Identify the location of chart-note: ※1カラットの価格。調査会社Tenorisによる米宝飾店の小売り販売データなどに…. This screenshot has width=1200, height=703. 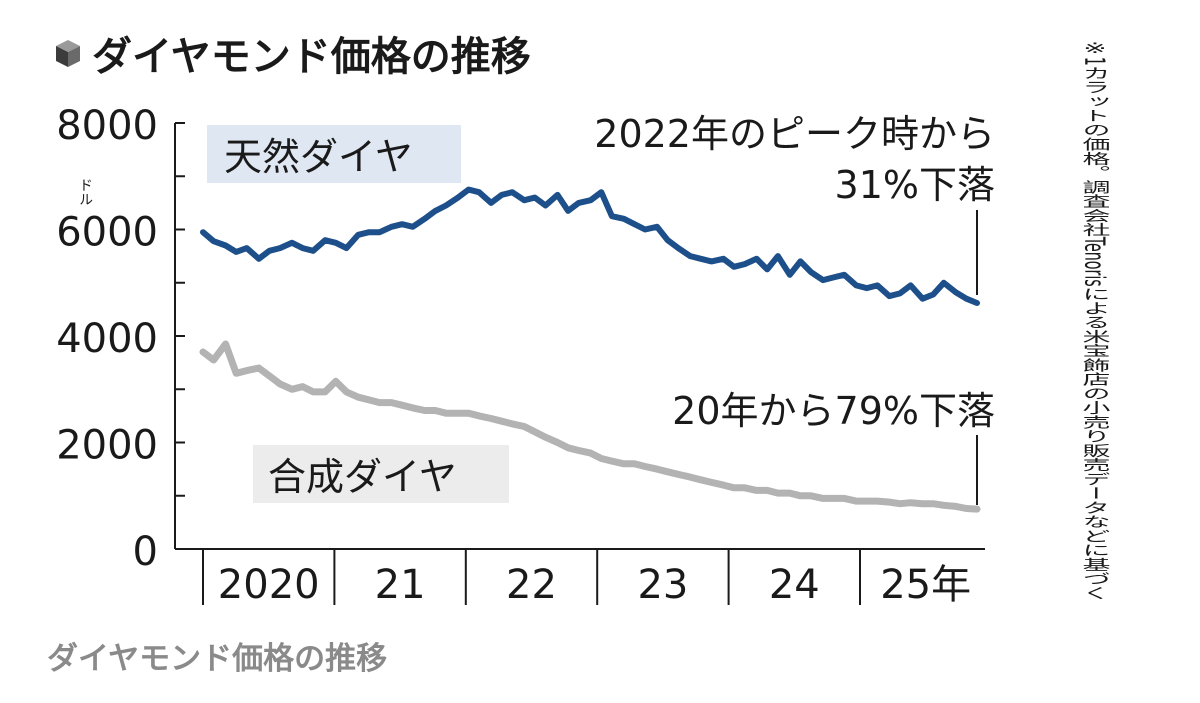
(1095, 320).